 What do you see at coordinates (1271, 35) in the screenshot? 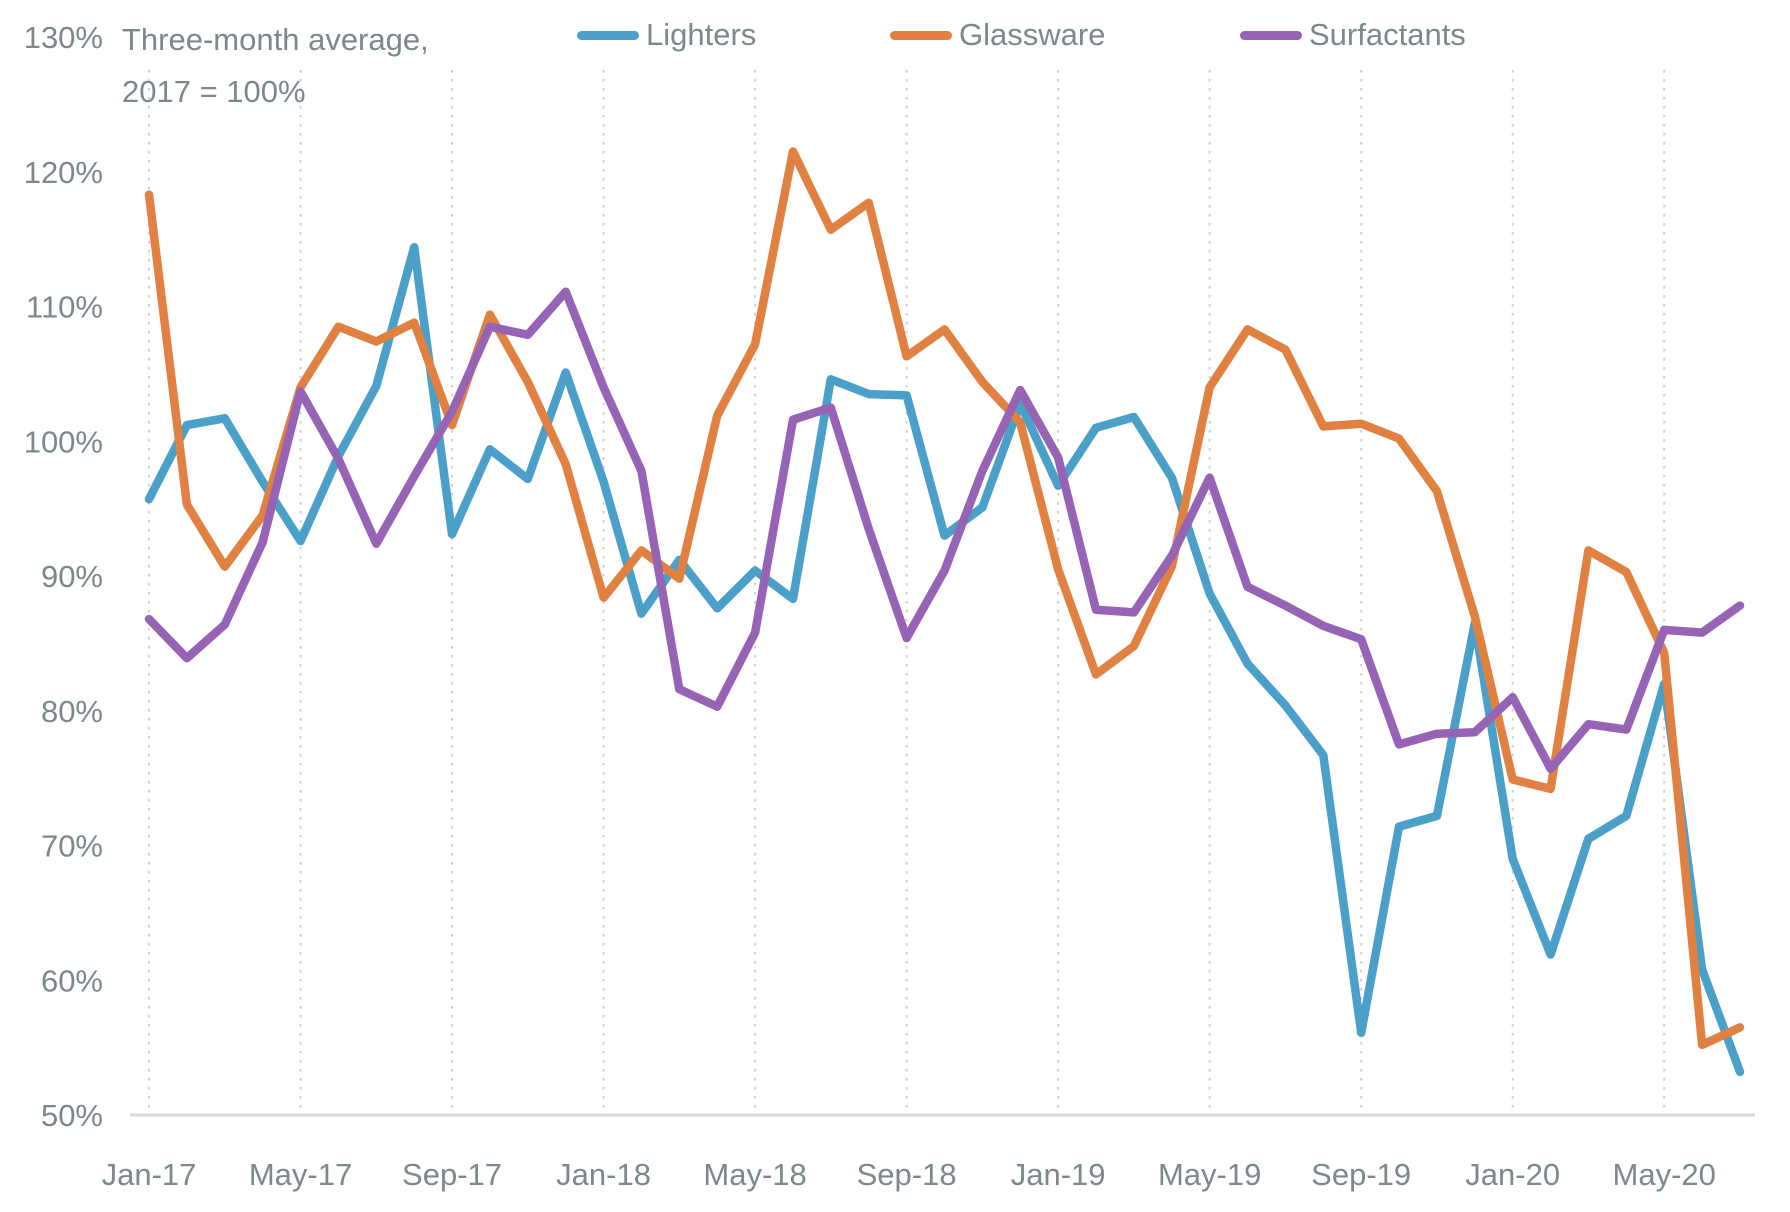
I see `surfactants-line-swatch` at bounding box center [1271, 35].